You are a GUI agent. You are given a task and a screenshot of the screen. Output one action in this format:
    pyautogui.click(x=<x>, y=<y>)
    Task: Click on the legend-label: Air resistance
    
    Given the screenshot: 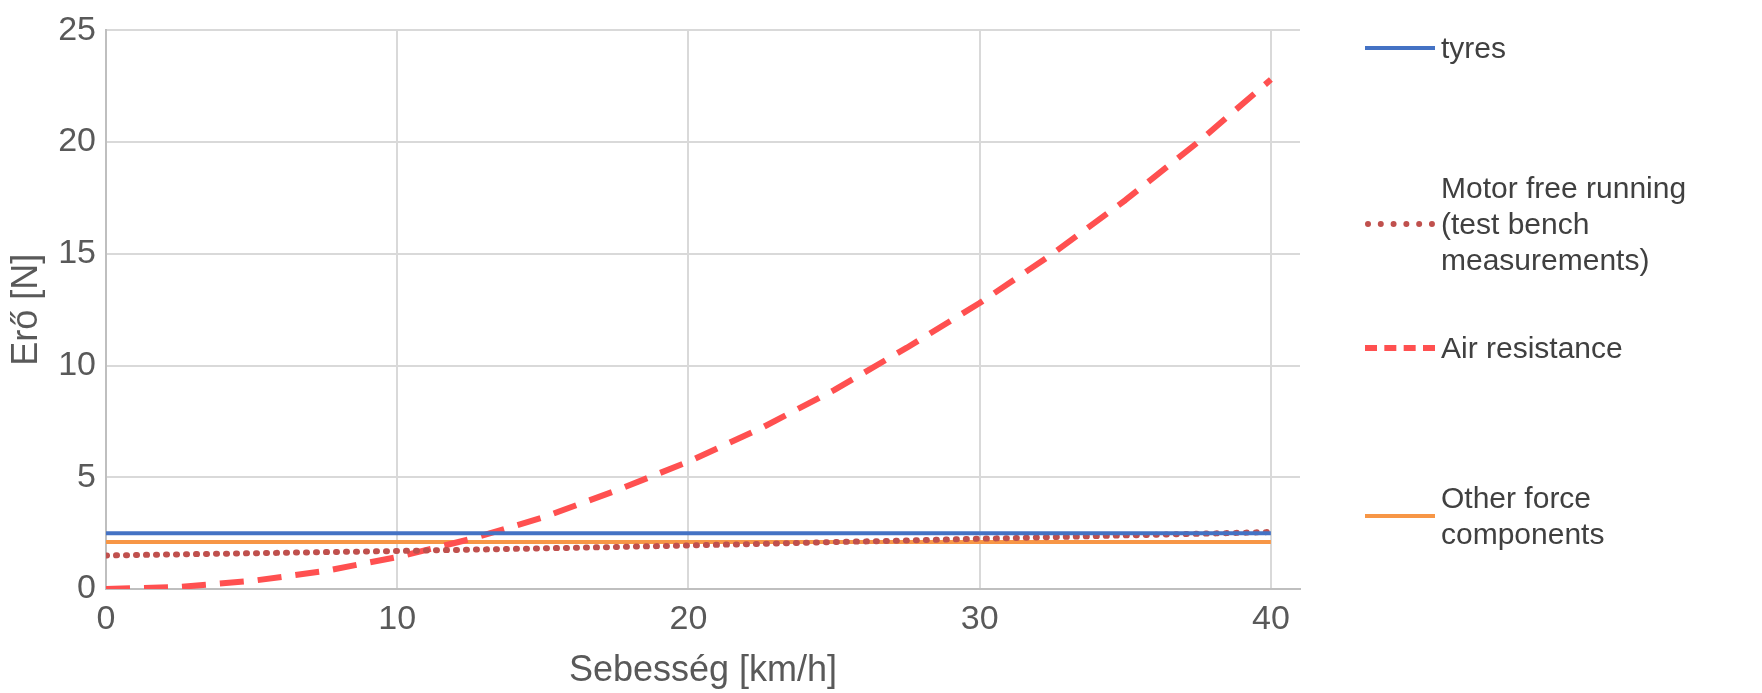 What is the action you would take?
    pyautogui.click(x=1532, y=348)
    